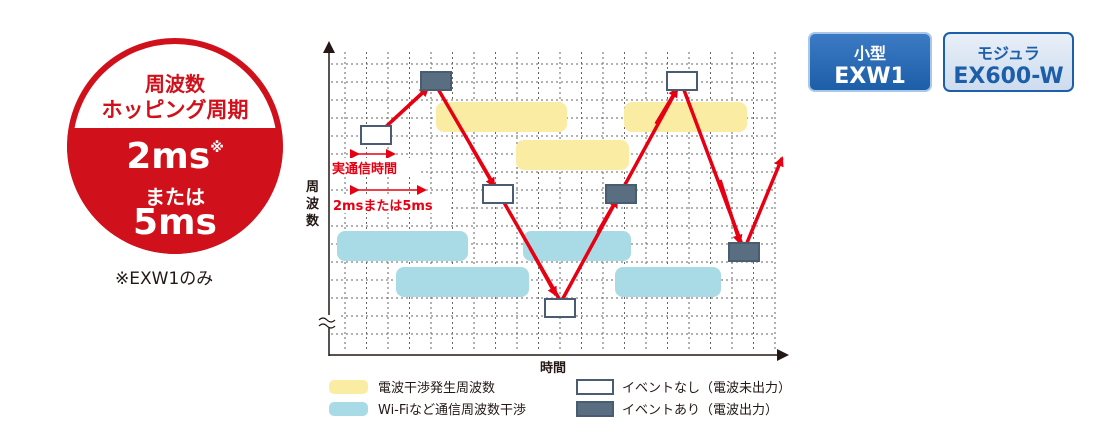 The width and height of the screenshot is (1100, 448). What do you see at coordinates (700, 410) in the screenshot?
I see `legend-label: イベントあり（電波出力）` at bounding box center [700, 410].